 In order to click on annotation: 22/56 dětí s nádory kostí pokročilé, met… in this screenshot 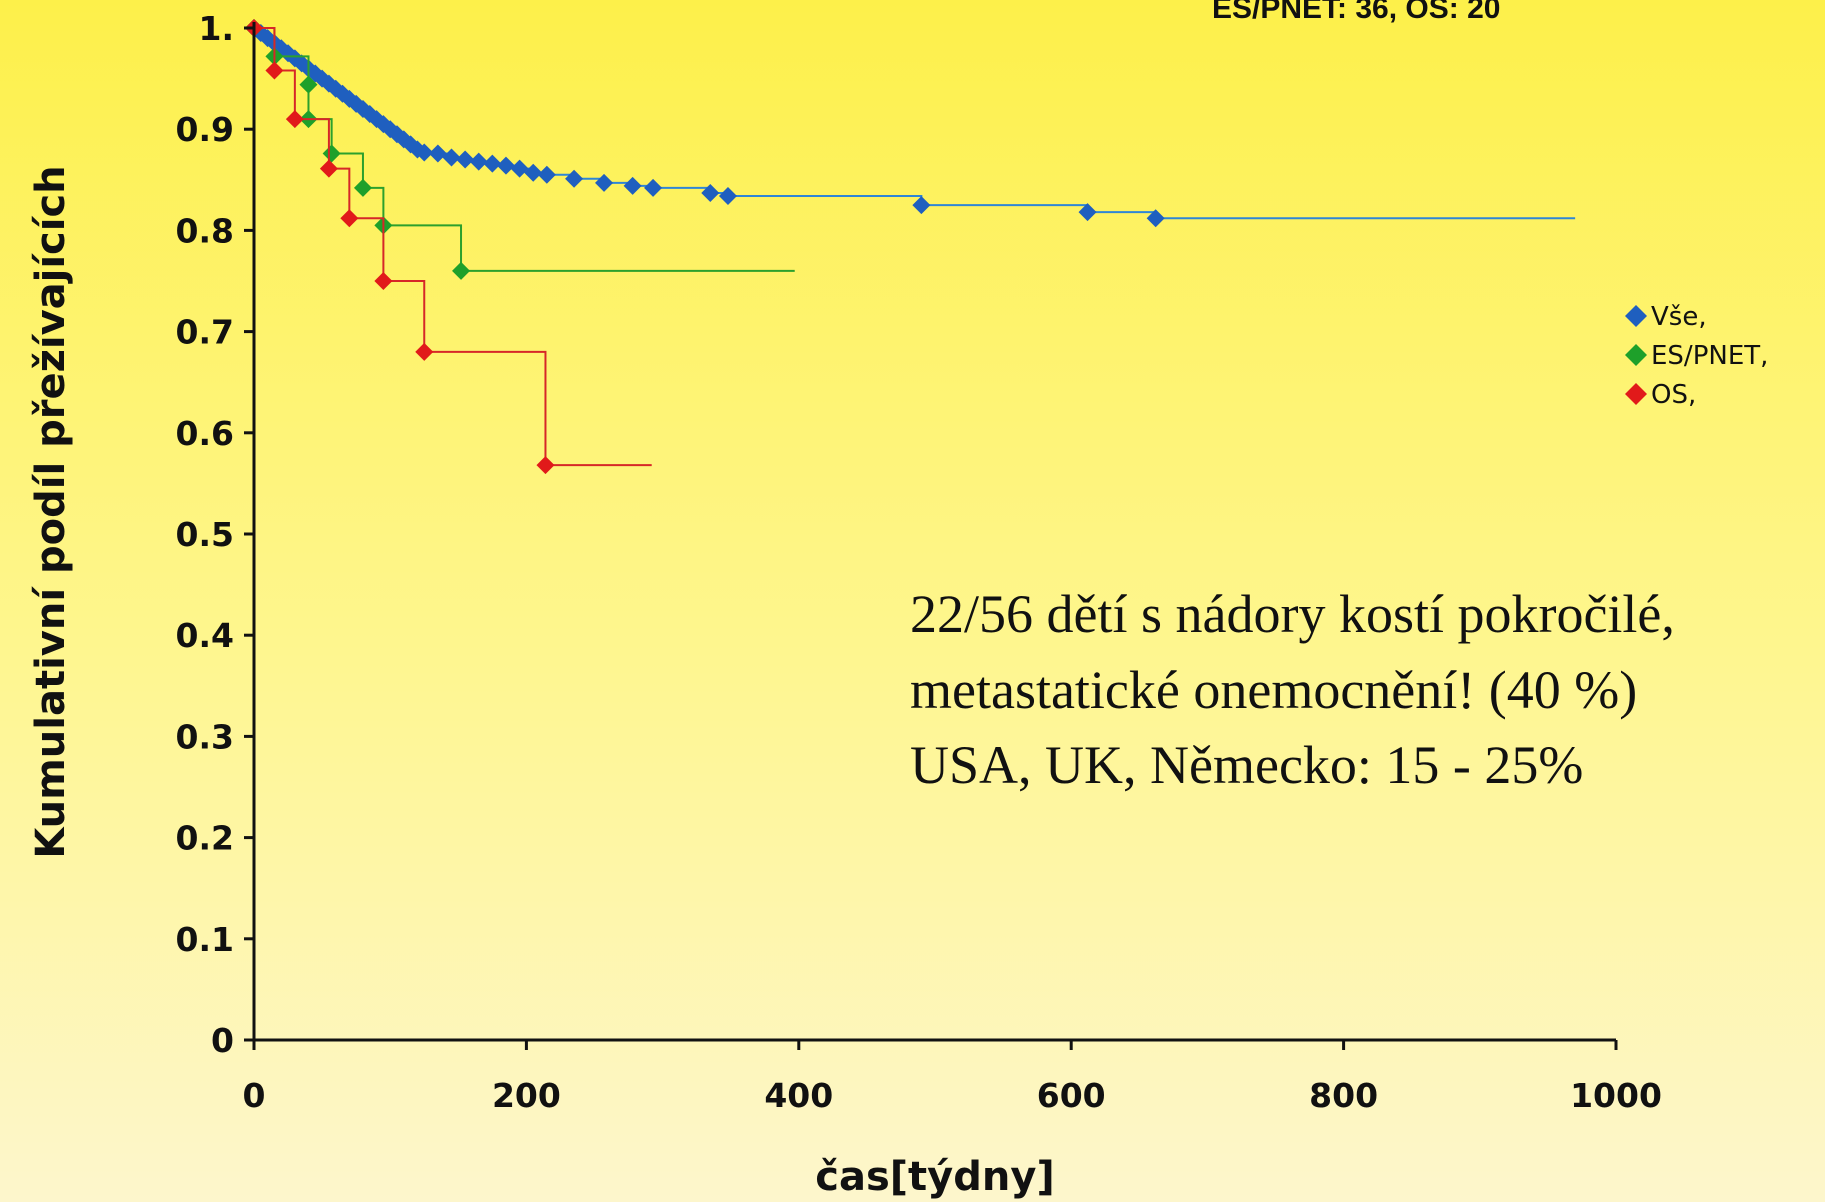, I will do `click(1292, 689)`.